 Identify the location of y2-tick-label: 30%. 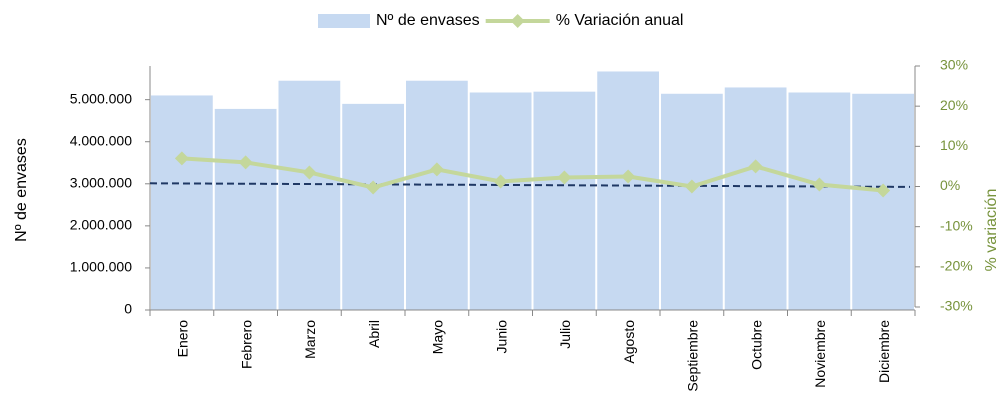
(954, 65).